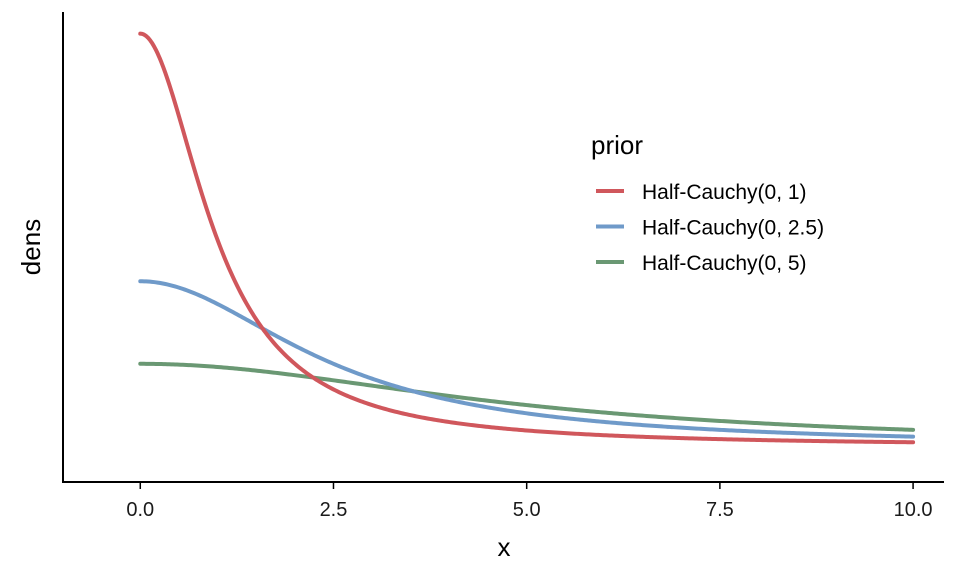 The image size is (960, 576). Describe the element at coordinates (733, 228) in the screenshot. I see `legend-label: Half-Cauchy(0, 2.5)` at that location.